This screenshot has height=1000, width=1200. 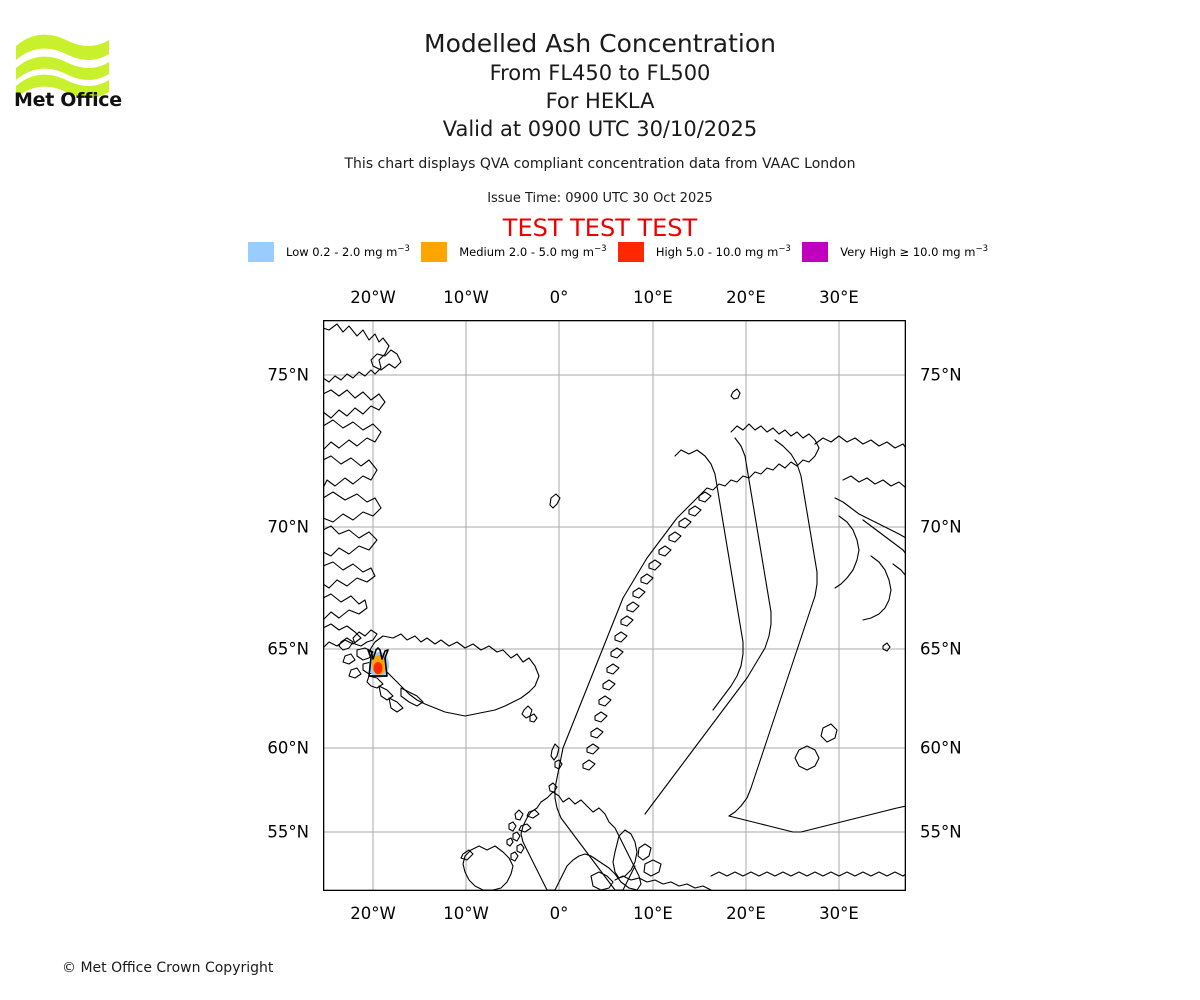 What do you see at coordinates (168, 968) in the screenshot?
I see `copyright-notice: © Met Office Crown Copyright` at bounding box center [168, 968].